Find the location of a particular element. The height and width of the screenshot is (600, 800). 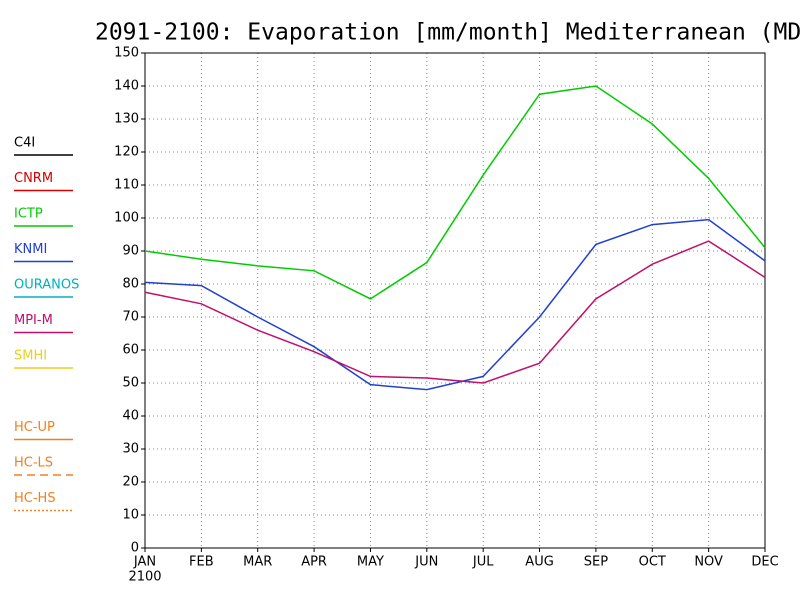

x-tick-label: JUL is located at coordinates (483, 562).